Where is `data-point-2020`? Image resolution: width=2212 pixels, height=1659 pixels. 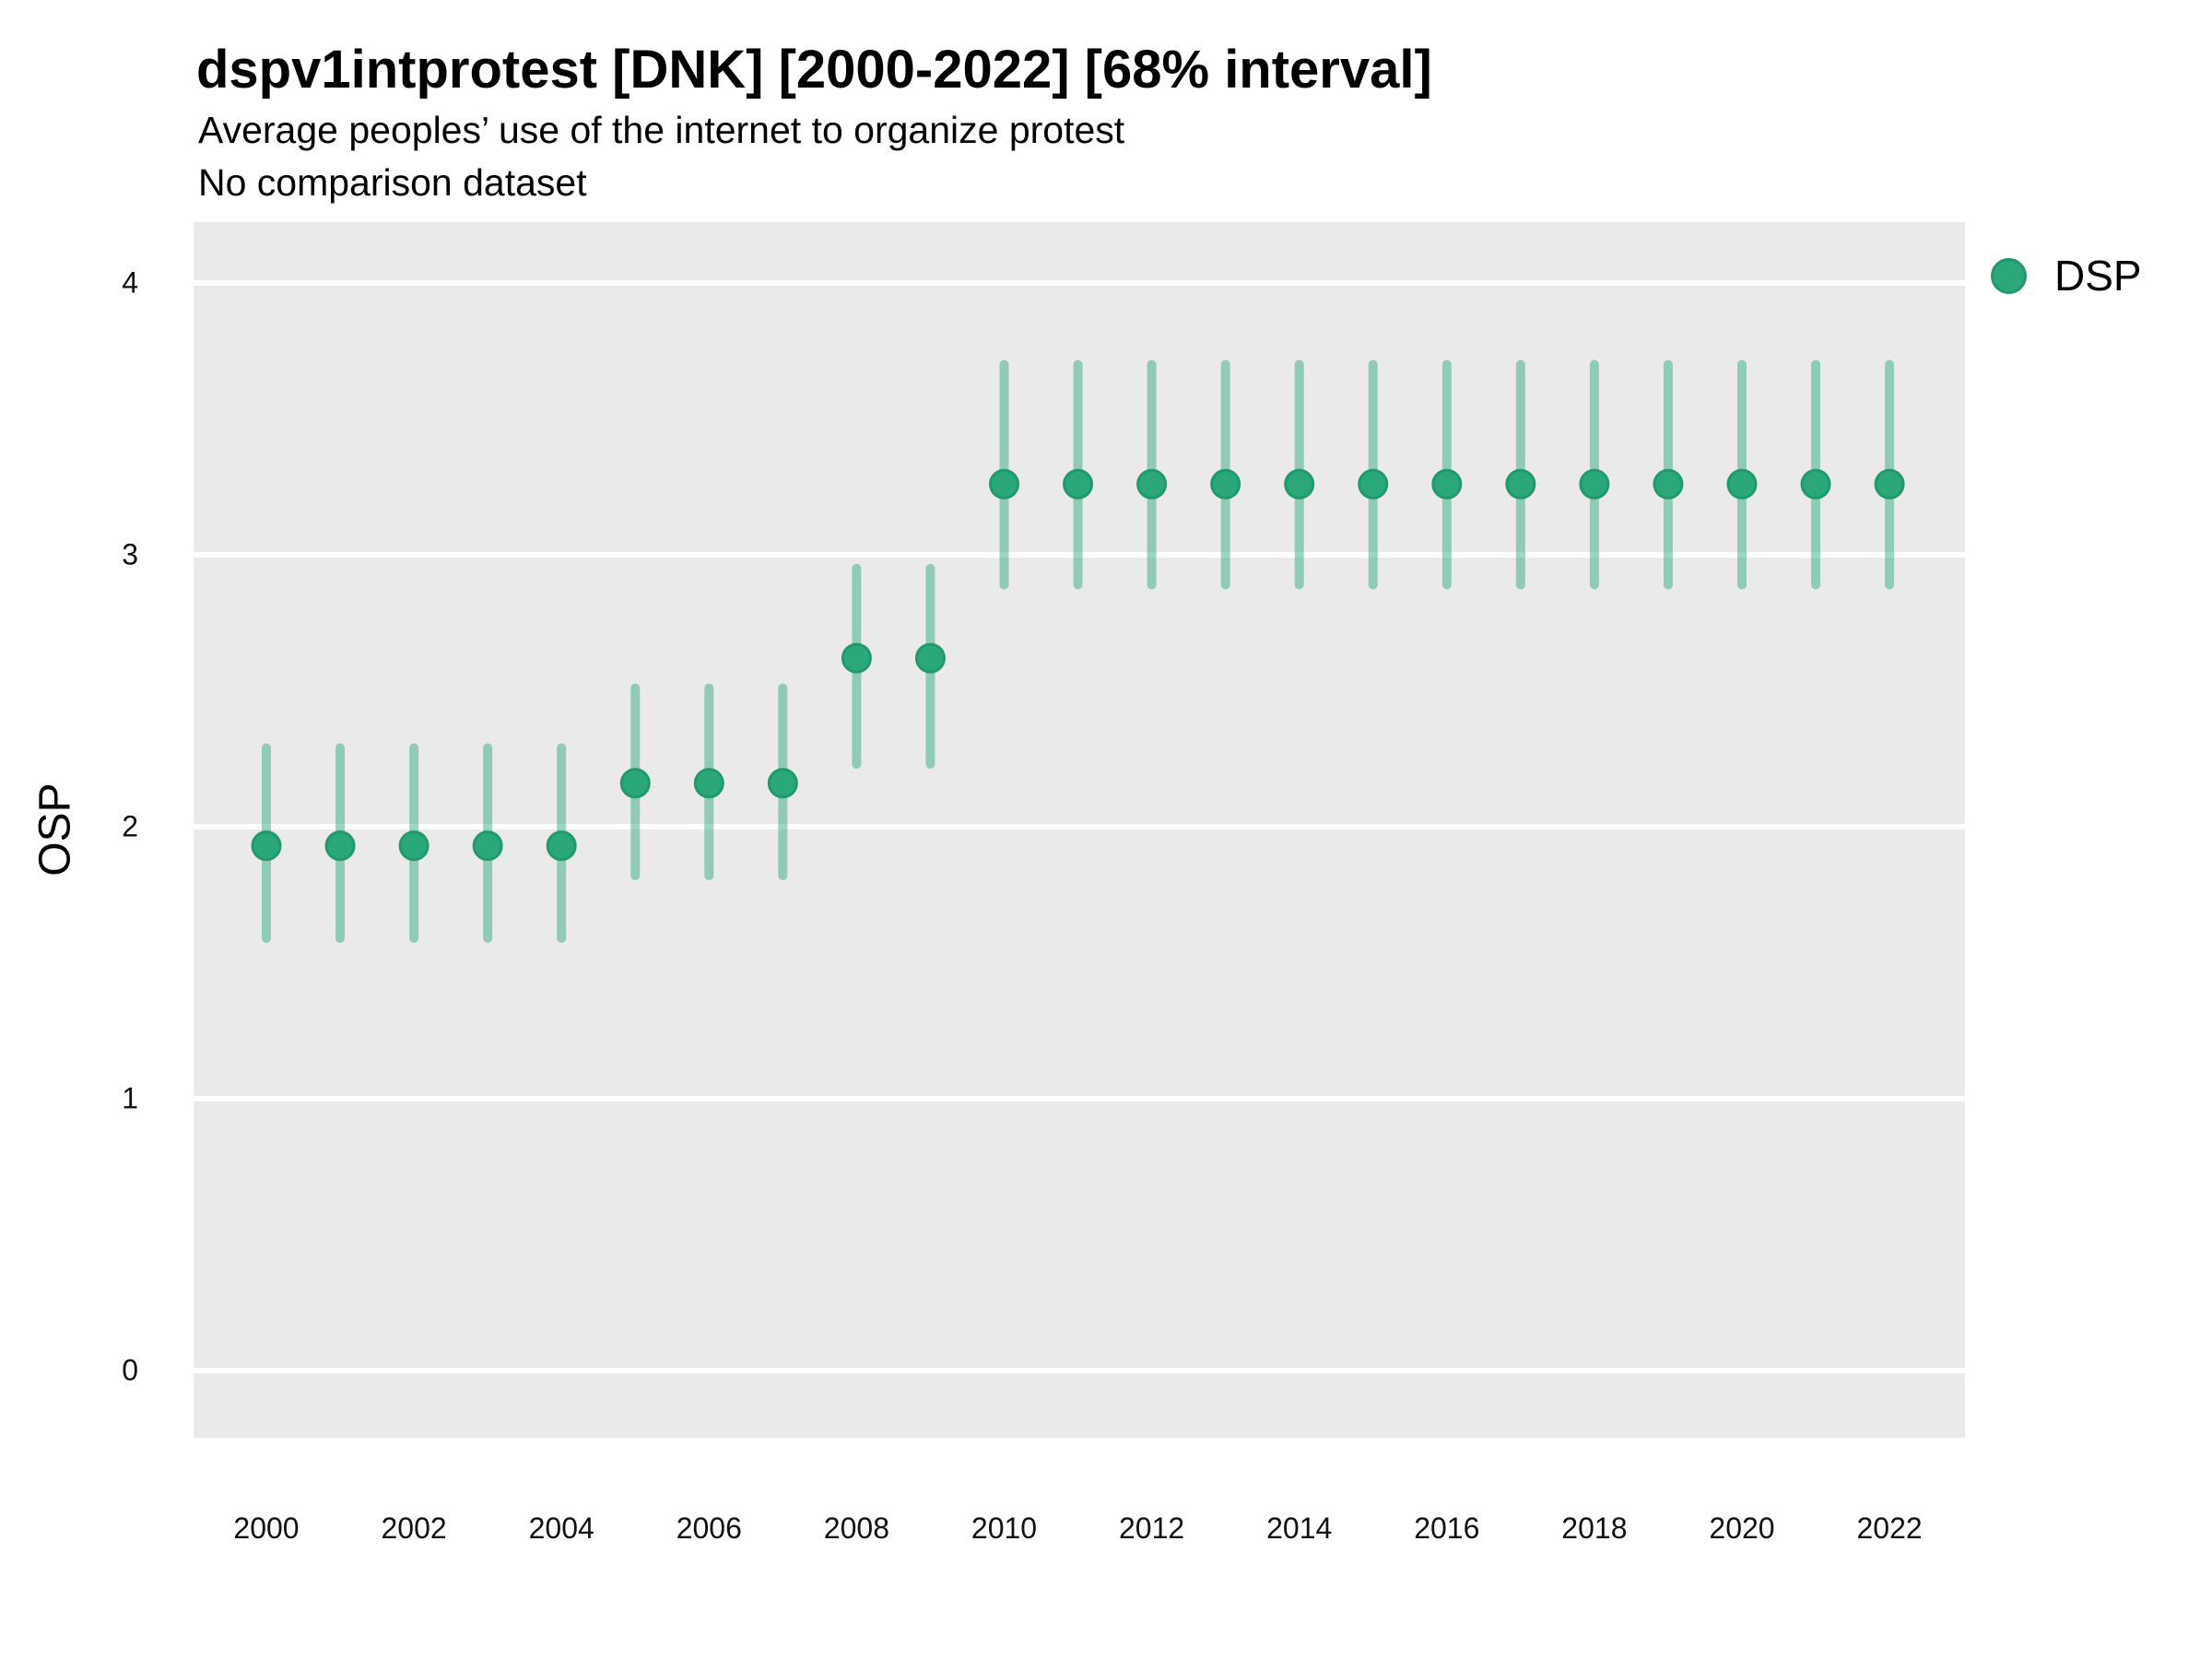
data-point-2020 is located at coordinates (1742, 484).